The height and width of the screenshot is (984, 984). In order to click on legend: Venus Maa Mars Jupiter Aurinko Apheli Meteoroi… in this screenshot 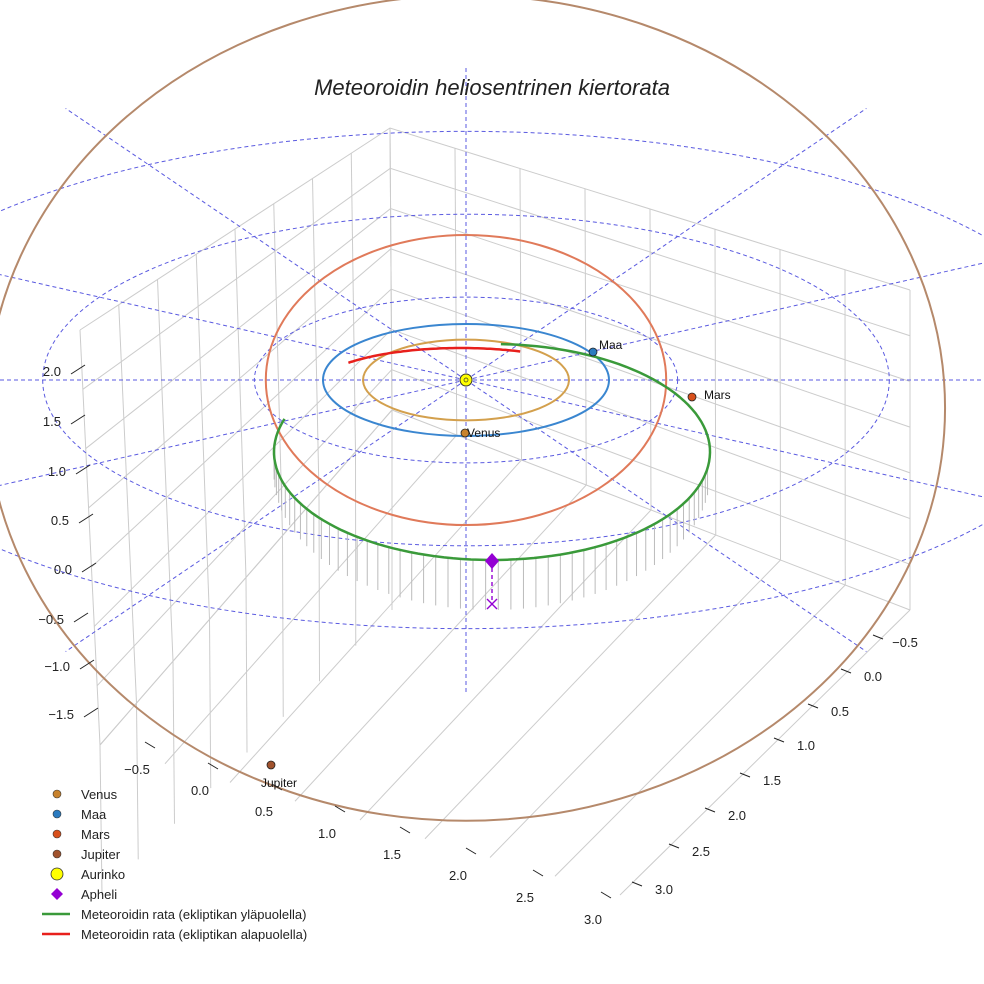, I will do `click(174, 864)`.